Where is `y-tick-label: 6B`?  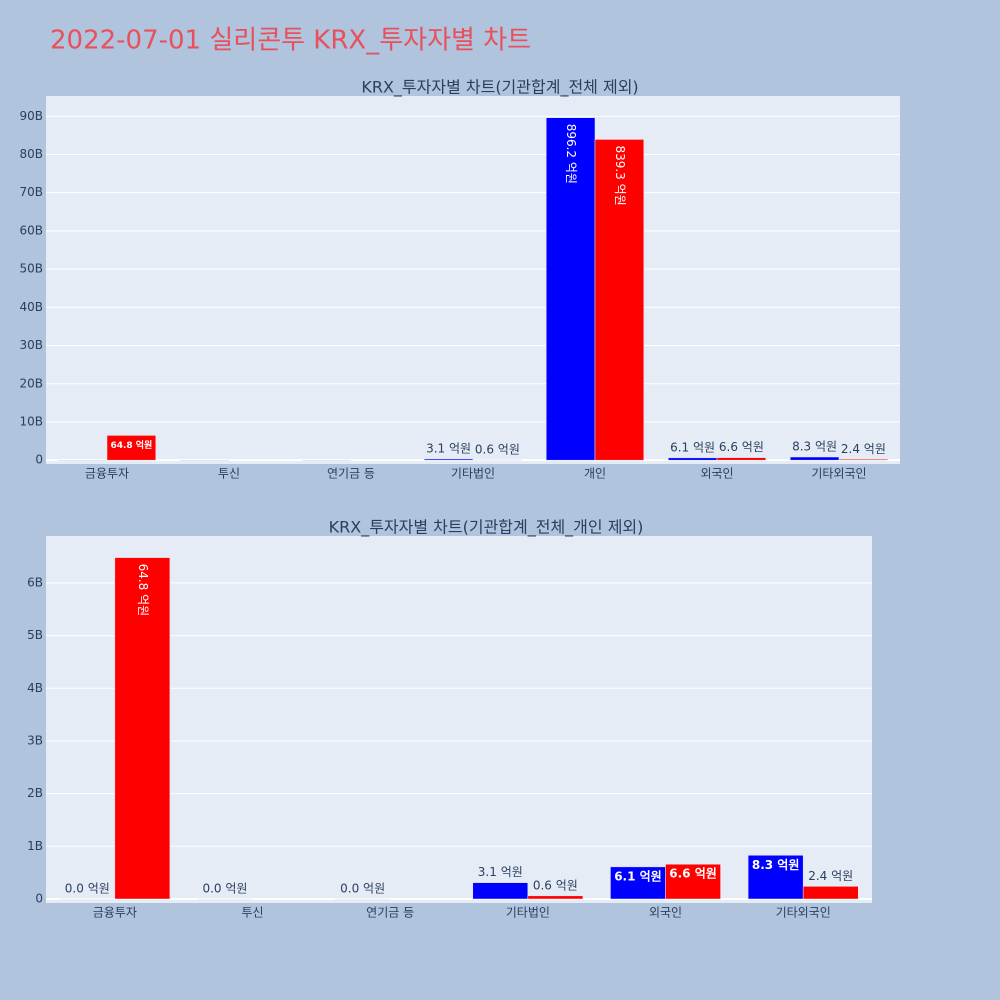 y-tick-label: 6B is located at coordinates (35, 582).